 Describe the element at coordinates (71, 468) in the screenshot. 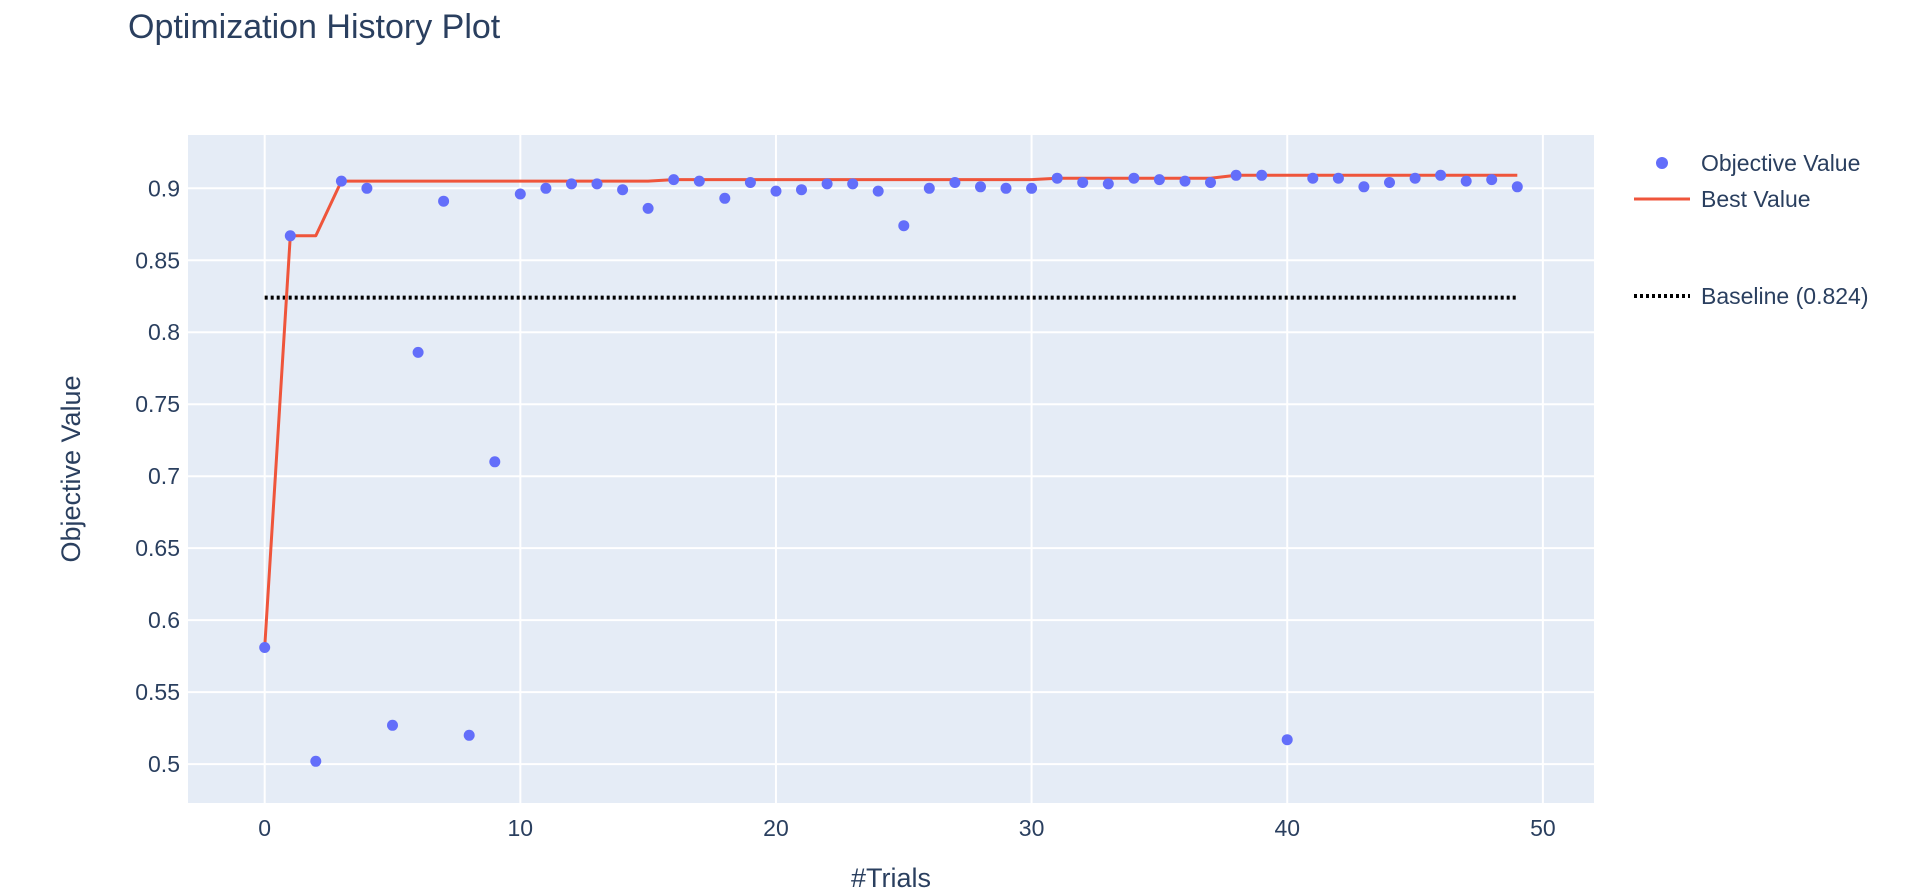

I see `y-axis-title: Objective Value` at that location.